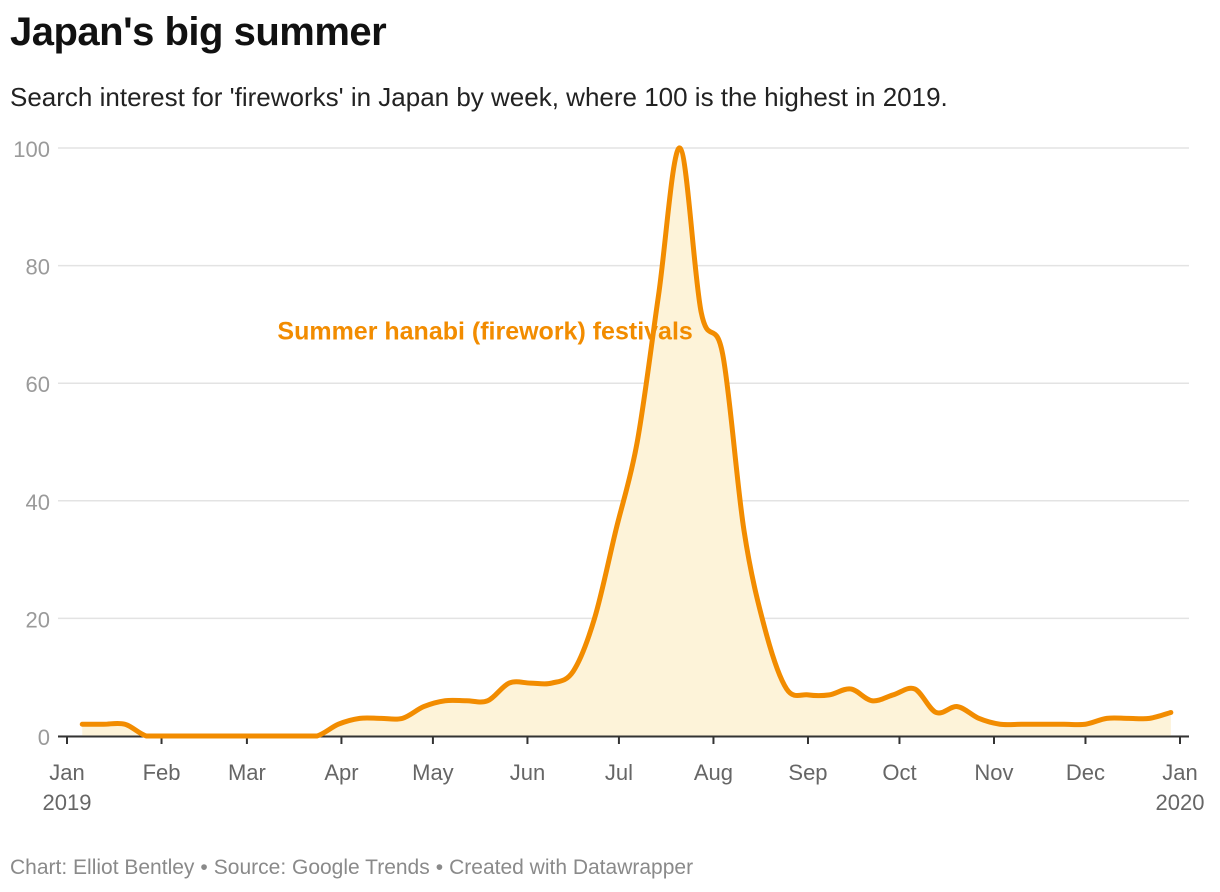 The height and width of the screenshot is (892, 1220). Describe the element at coordinates (321, 867) in the screenshot. I see `footer-source: Source: Google Trends` at that location.